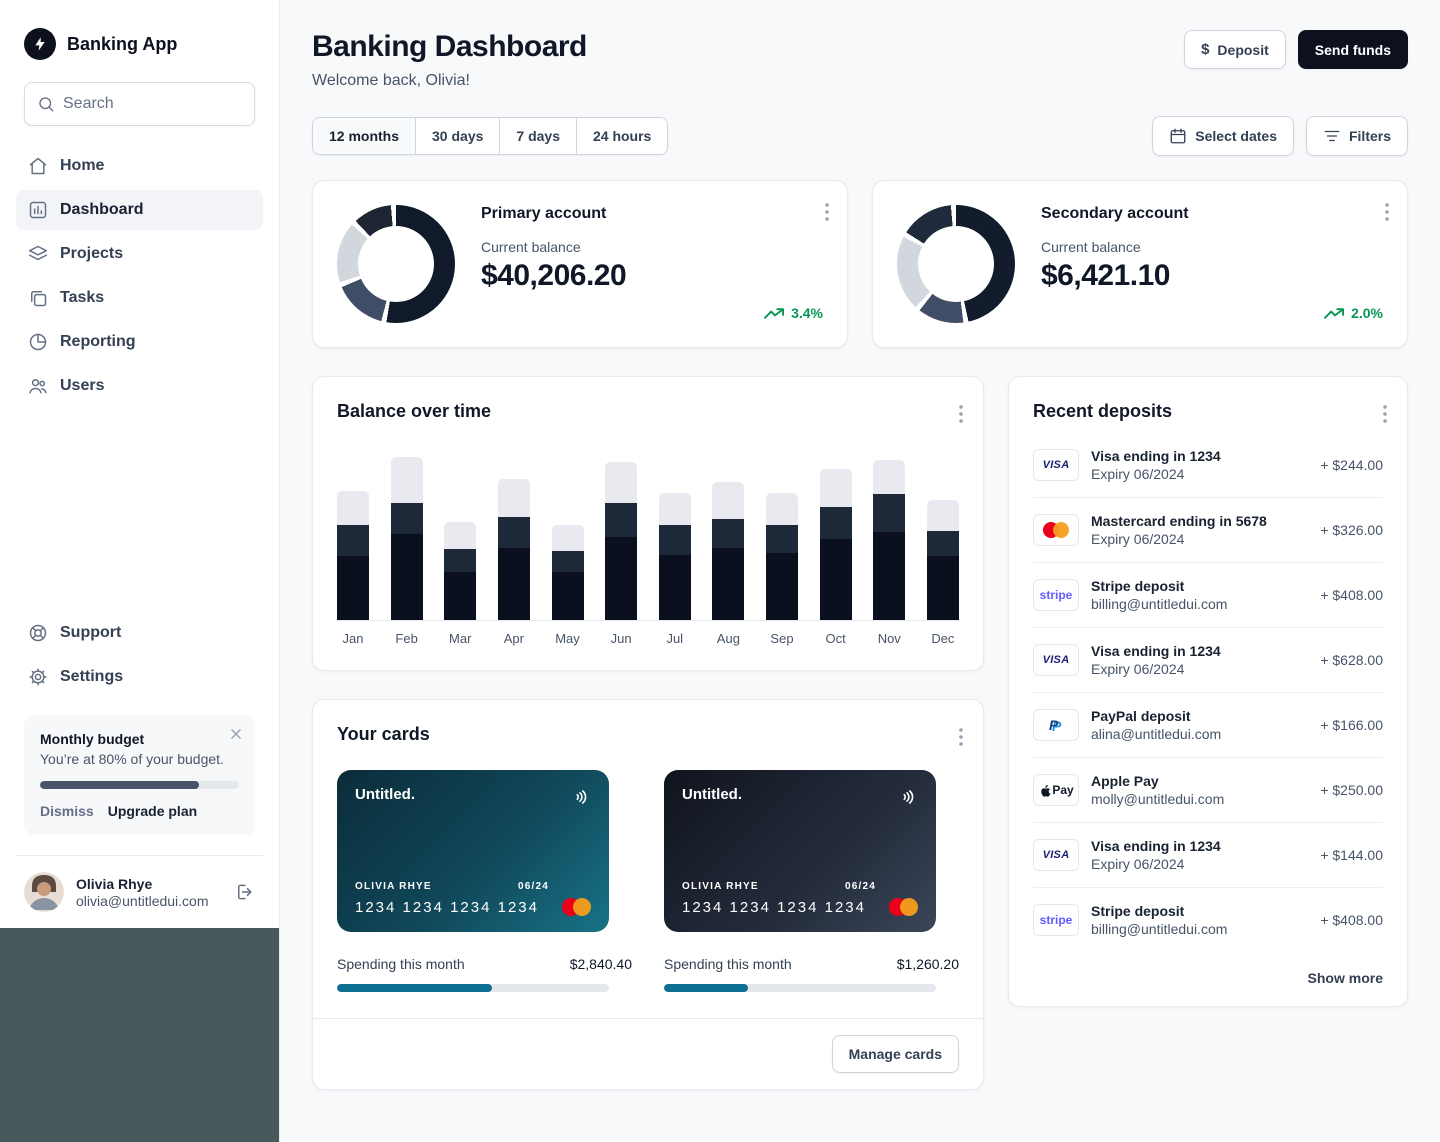 This screenshot has height=1142, width=1440. What do you see at coordinates (38, 254) in the screenshot?
I see `layers-icon` at bounding box center [38, 254].